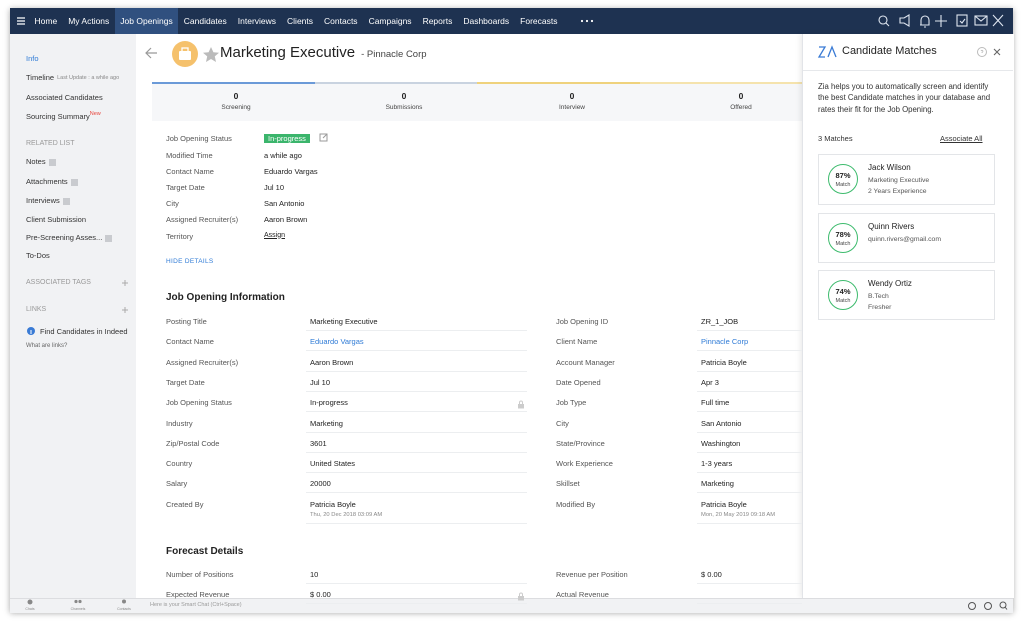 Image resolution: width=1024 pixels, height=627 pixels. Describe the element at coordinates (521, 404) in the screenshot. I see `lock-icon` at that location.